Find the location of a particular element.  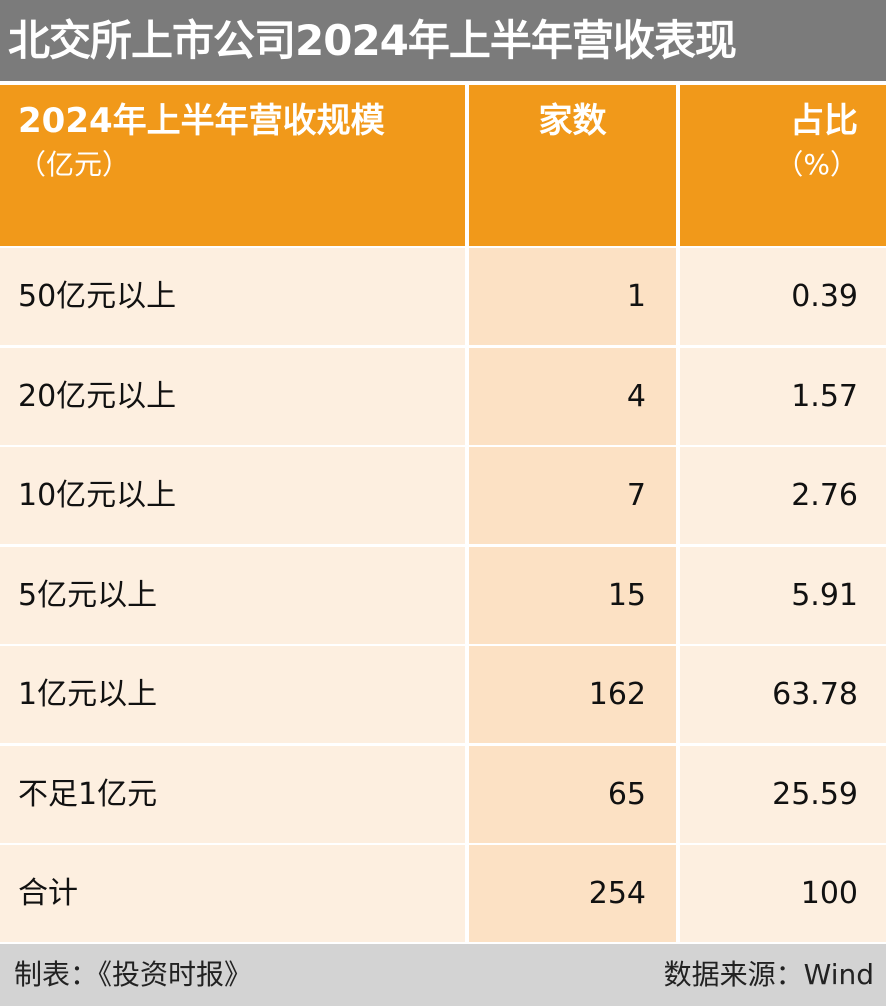

row-label: 50亿元以上 is located at coordinates (232, 296).